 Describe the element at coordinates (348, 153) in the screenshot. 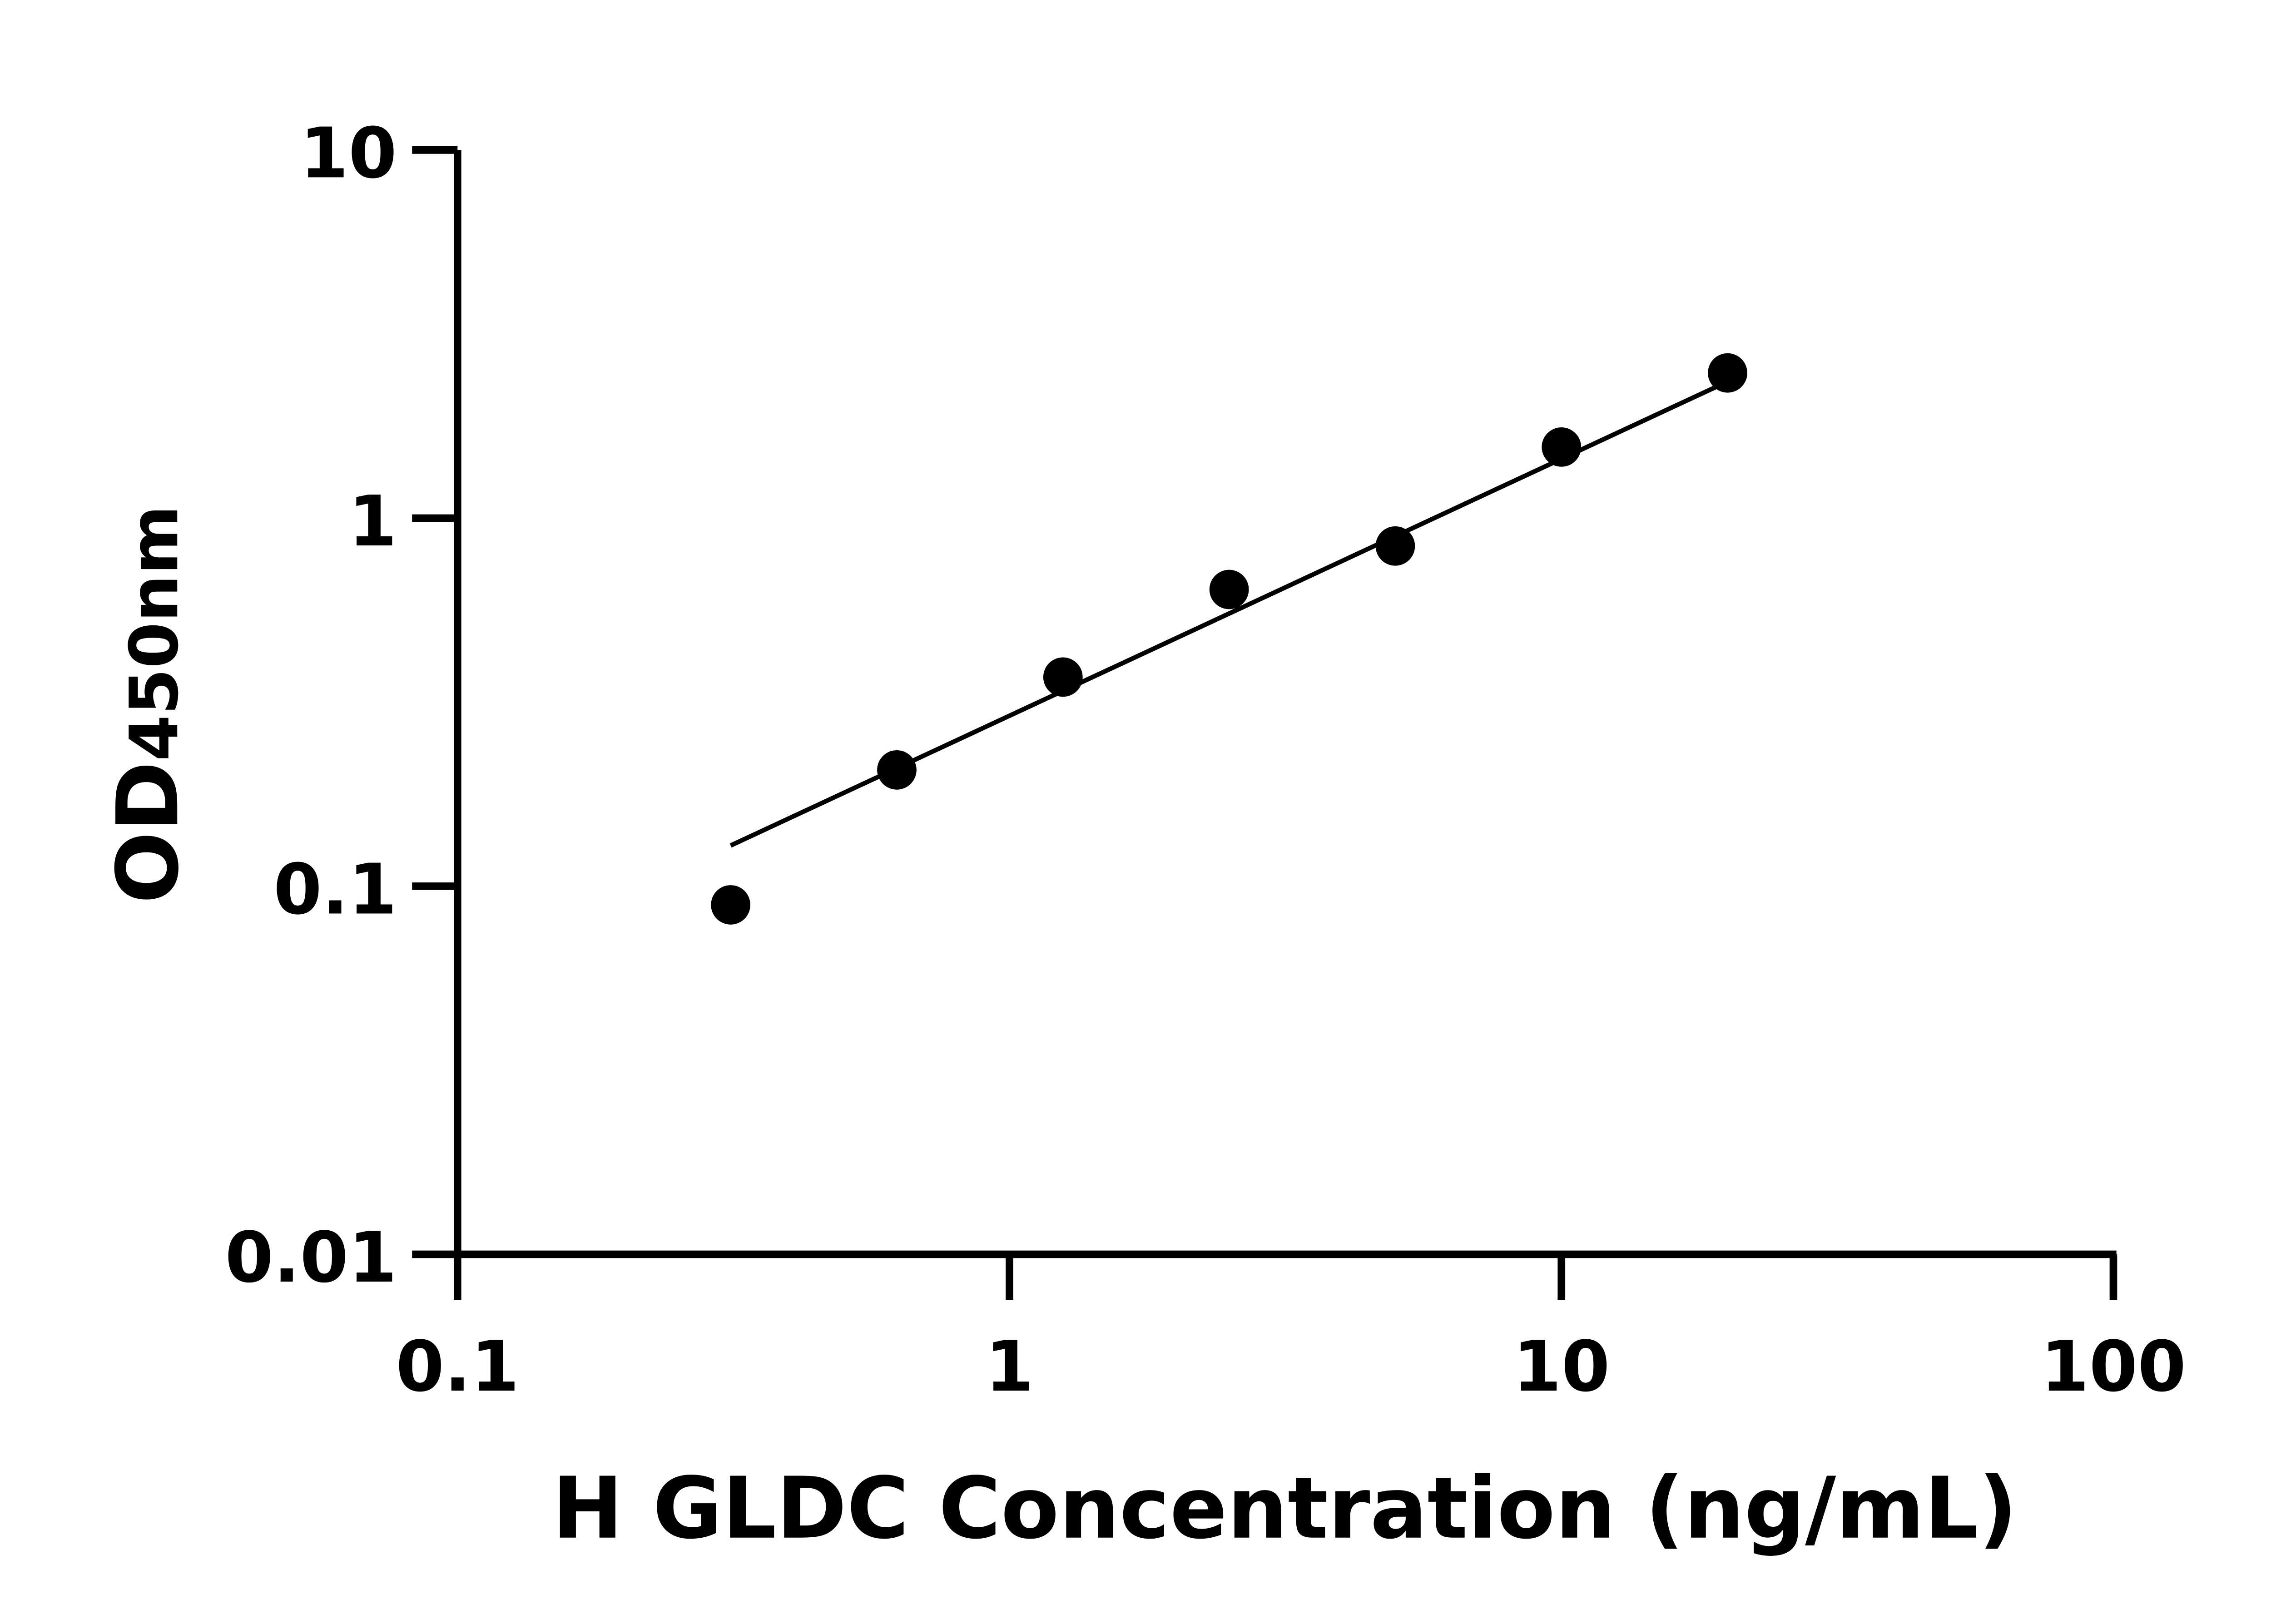

I see `y-tick-label: 10` at that location.